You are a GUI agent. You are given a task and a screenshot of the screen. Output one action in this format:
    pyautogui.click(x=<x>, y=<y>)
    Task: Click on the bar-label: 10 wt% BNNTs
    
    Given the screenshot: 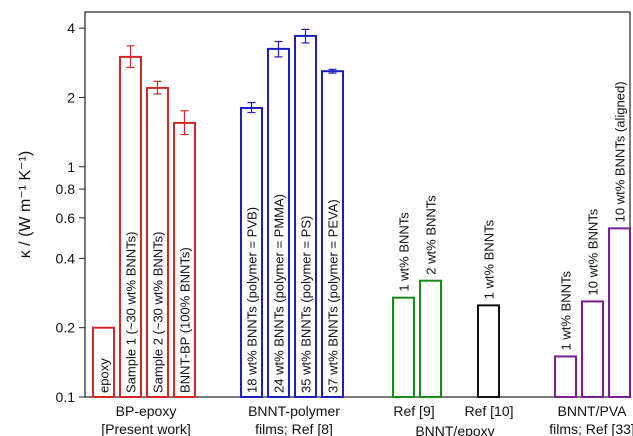 What is the action you would take?
    pyautogui.click(x=593, y=251)
    